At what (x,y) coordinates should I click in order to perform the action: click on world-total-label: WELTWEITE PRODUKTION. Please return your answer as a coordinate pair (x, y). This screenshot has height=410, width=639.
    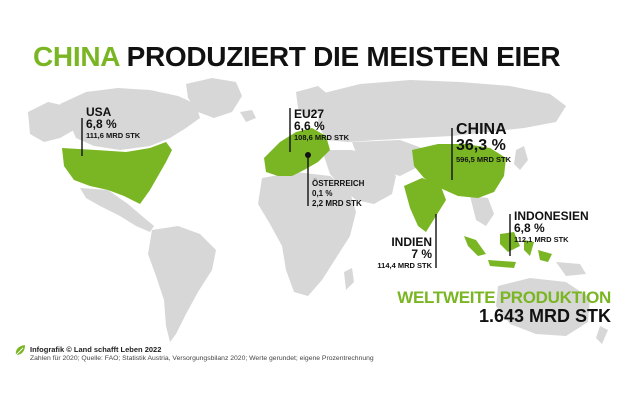
    Looking at the image, I should click on (504, 297).